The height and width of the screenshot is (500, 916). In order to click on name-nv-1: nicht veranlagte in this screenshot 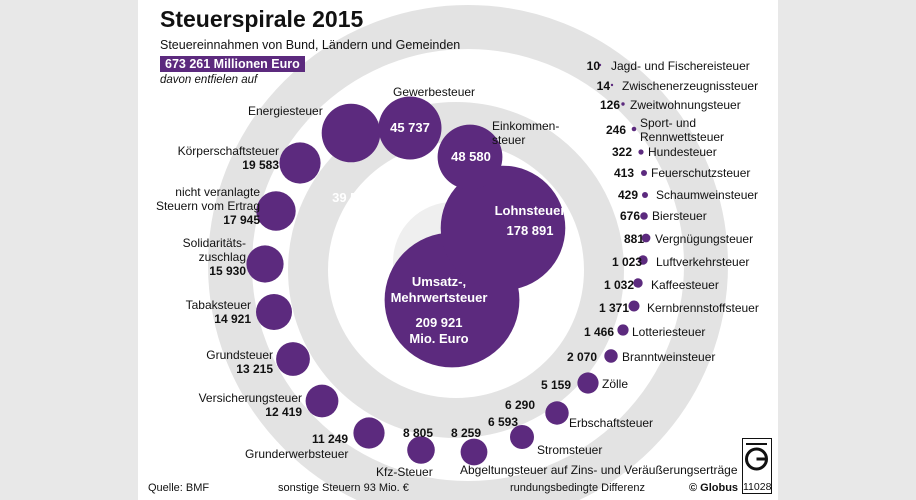, I will do `click(217, 192)`.